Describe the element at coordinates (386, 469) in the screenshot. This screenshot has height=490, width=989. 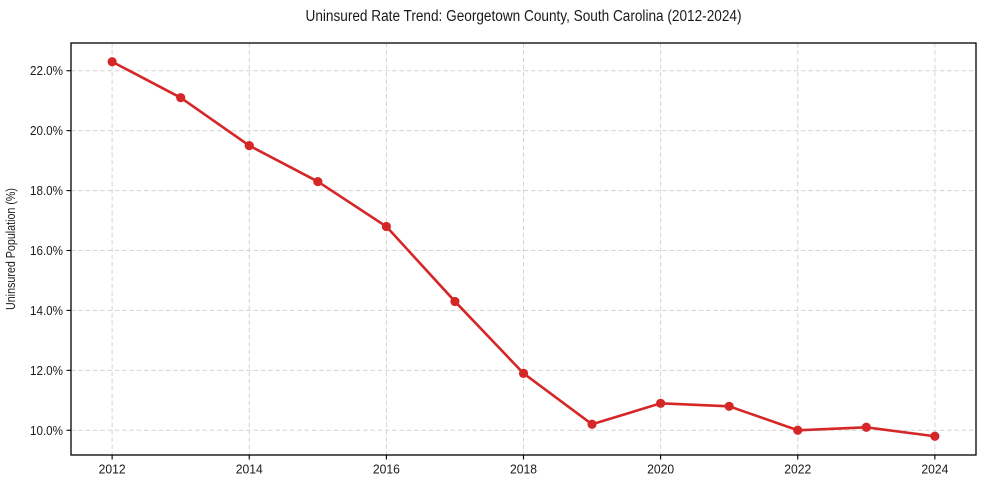
I see `x-tick-label: 2016` at that location.